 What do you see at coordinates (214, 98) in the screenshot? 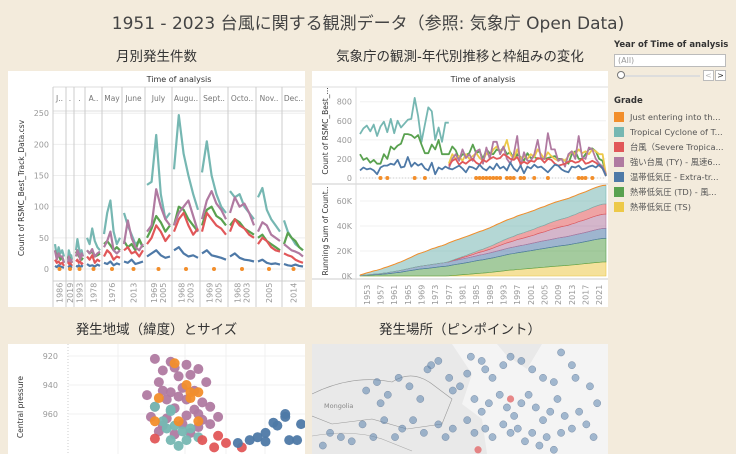
I see `month-label: Sept..` at bounding box center [214, 98].